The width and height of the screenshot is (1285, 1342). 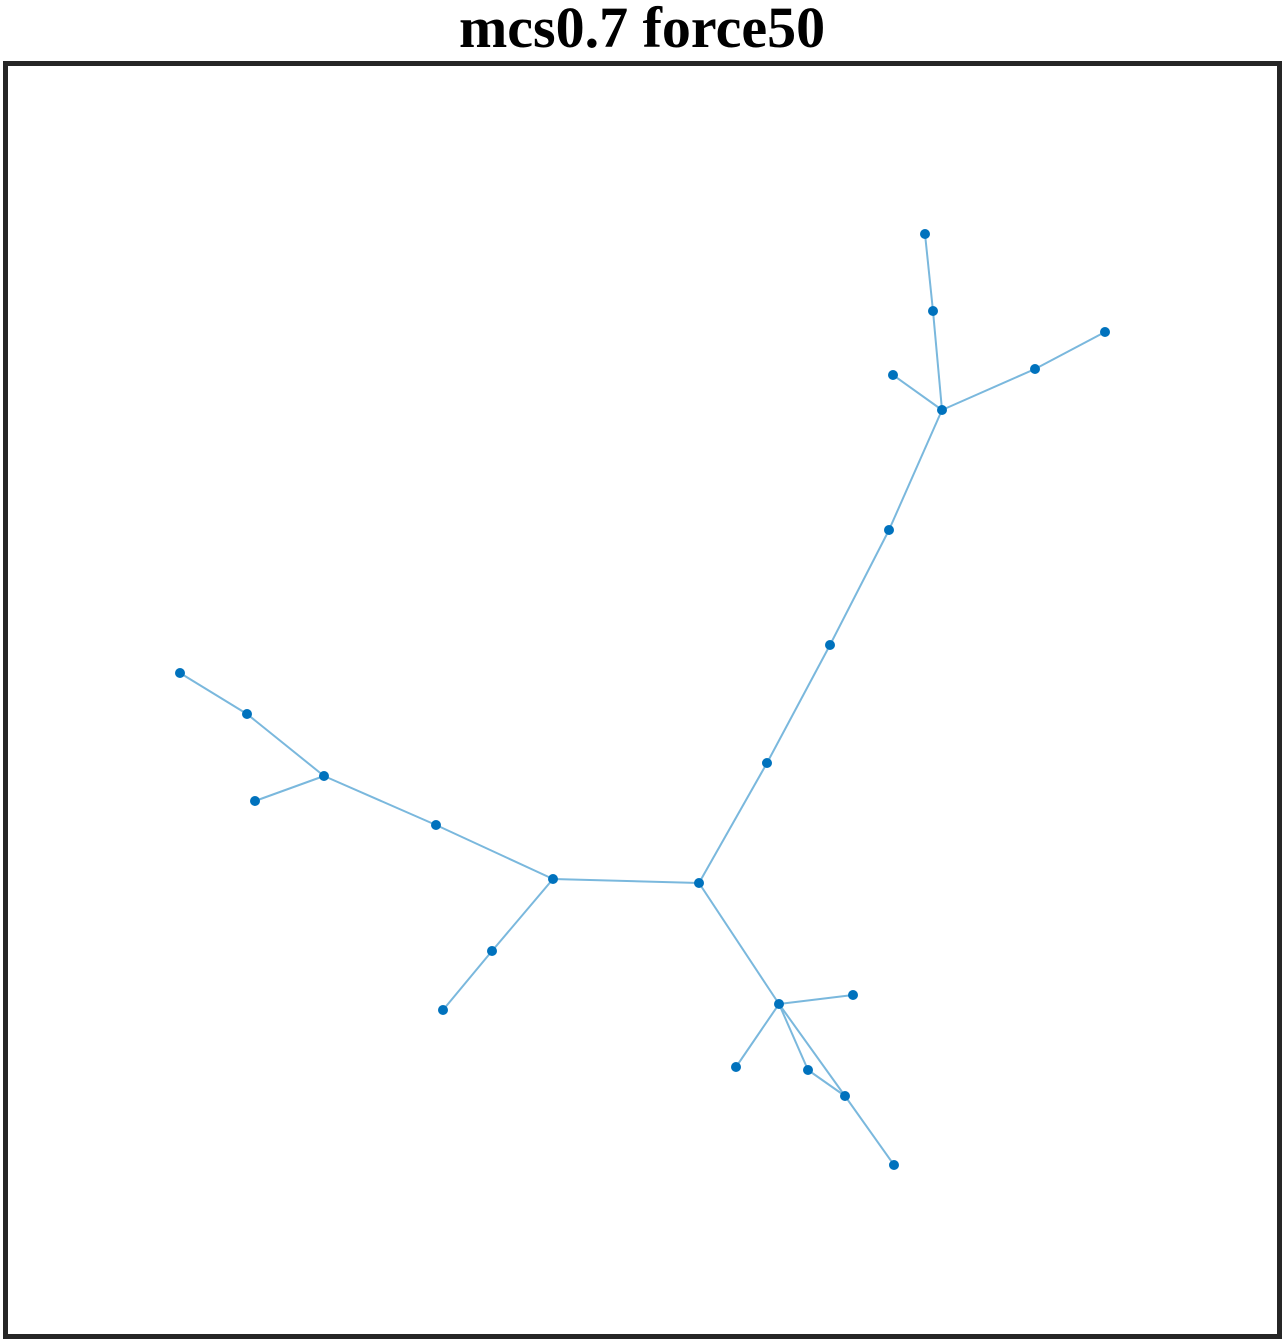 I want to click on title: mcs0.7 force50, so click(x=642, y=30).